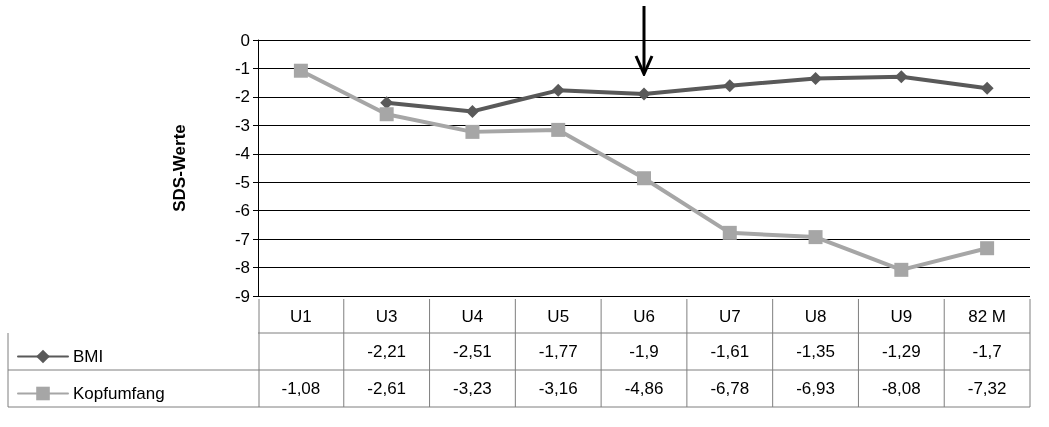 This screenshot has width=1049, height=427. Describe the element at coordinates (245, 40) in the screenshot. I see `y-tick-label: 0` at that location.